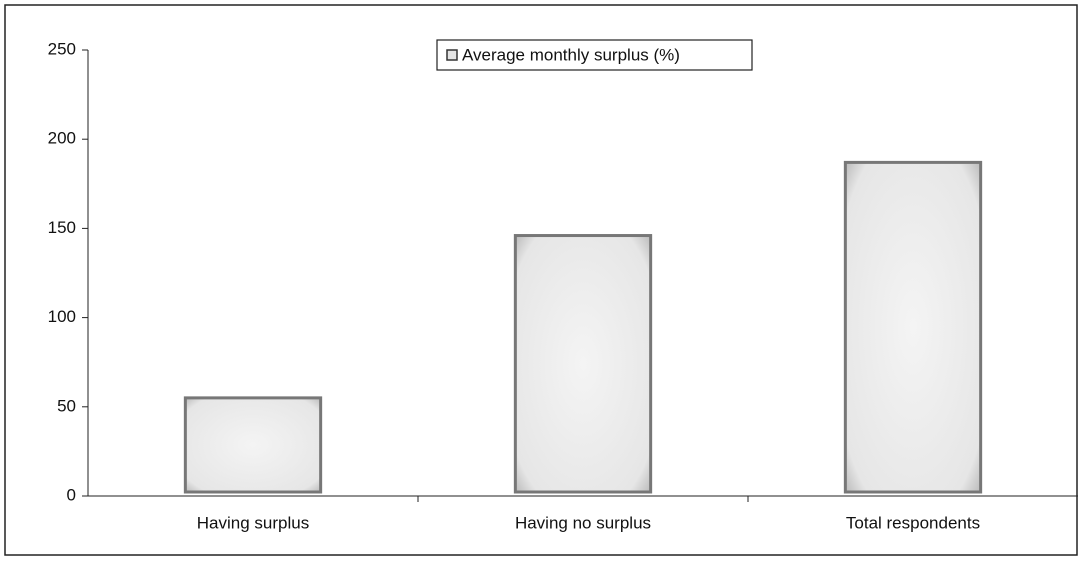 Image resolution: width=1078 pixels, height=564 pixels. I want to click on y-tick-label: 200, so click(62, 138).